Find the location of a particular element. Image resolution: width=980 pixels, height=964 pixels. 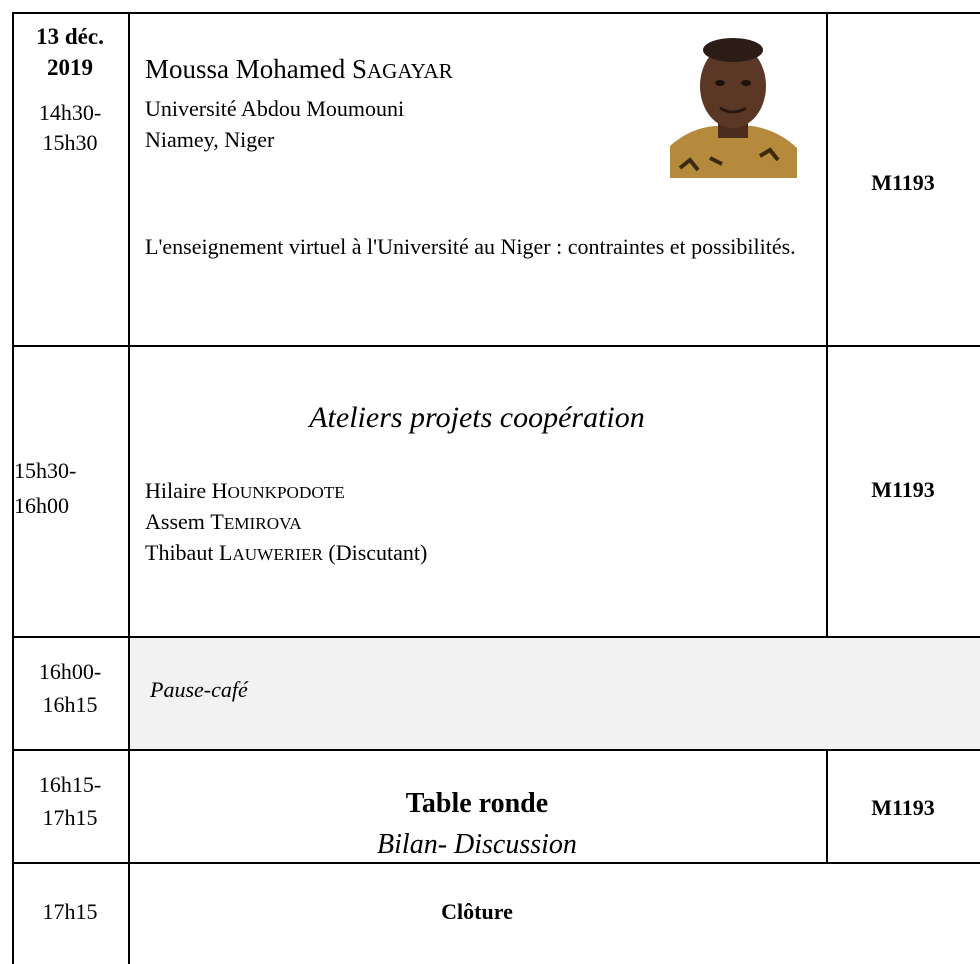

speaker-photo is located at coordinates (733, 103).